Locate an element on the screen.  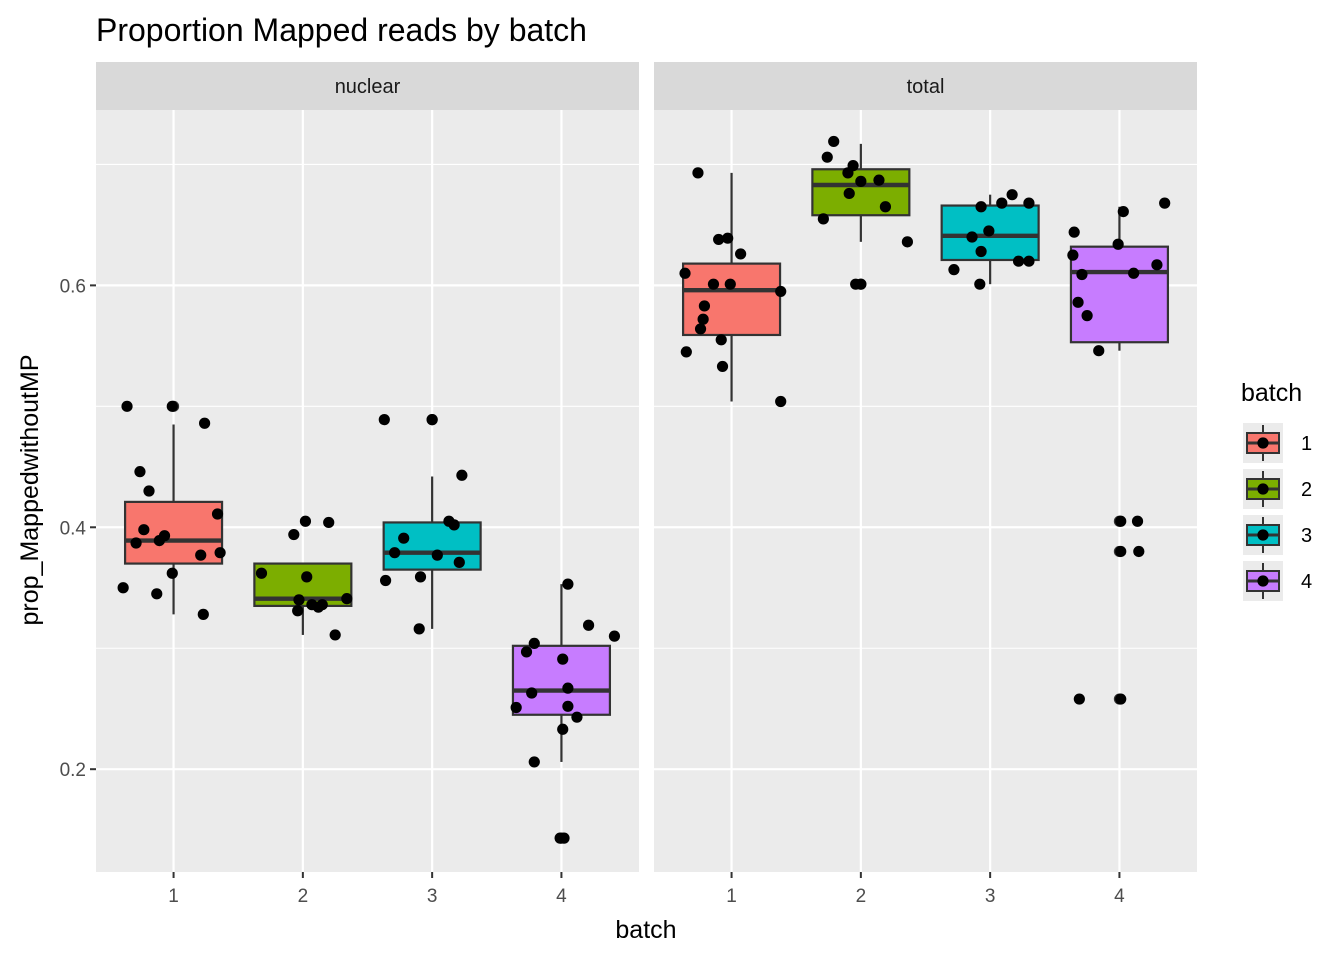
legend-item-4: 4 is located at coordinates (1277, 581).